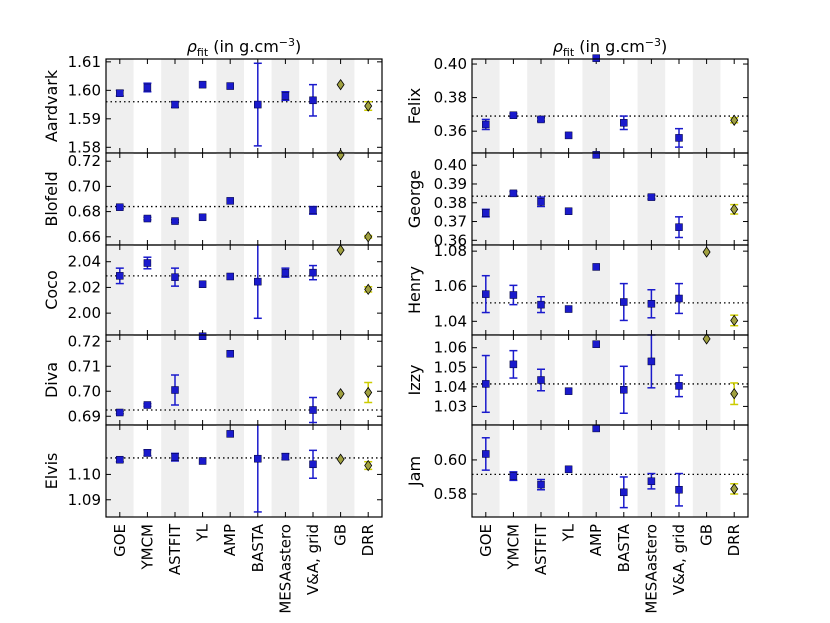 Image resolution: width=830 pixels, height=623 pixels. I want to click on y-tick-label: 1.06, so click(450, 348).